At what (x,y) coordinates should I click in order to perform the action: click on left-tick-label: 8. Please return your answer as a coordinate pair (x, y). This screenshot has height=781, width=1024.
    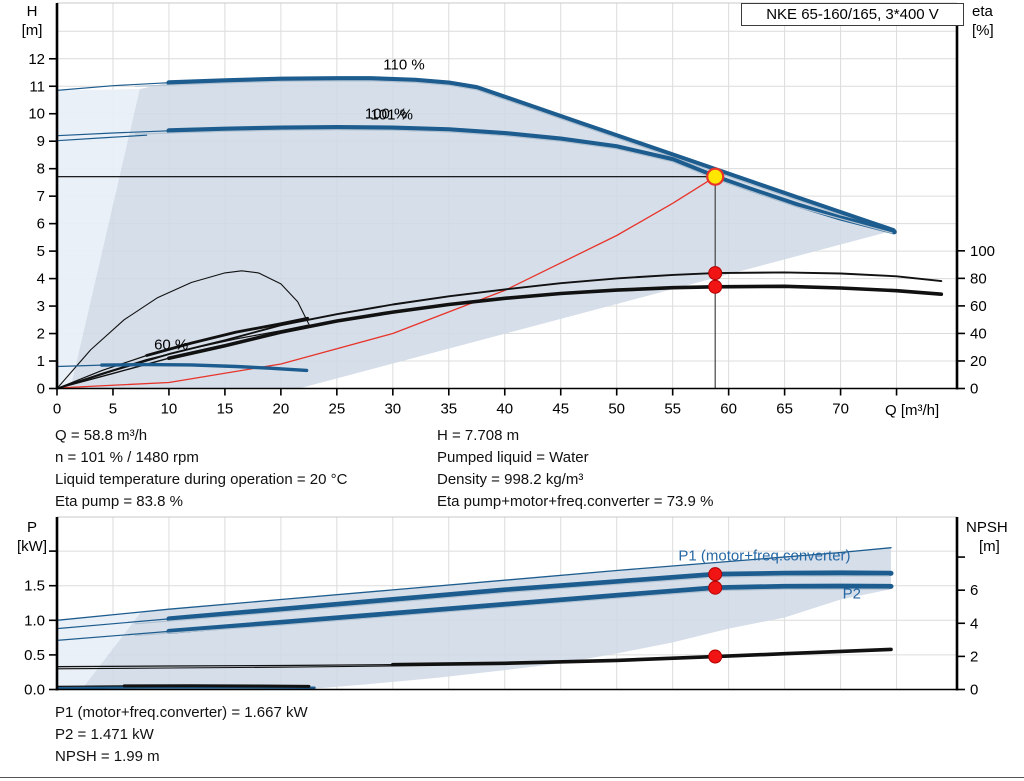
    Looking at the image, I should click on (41, 169).